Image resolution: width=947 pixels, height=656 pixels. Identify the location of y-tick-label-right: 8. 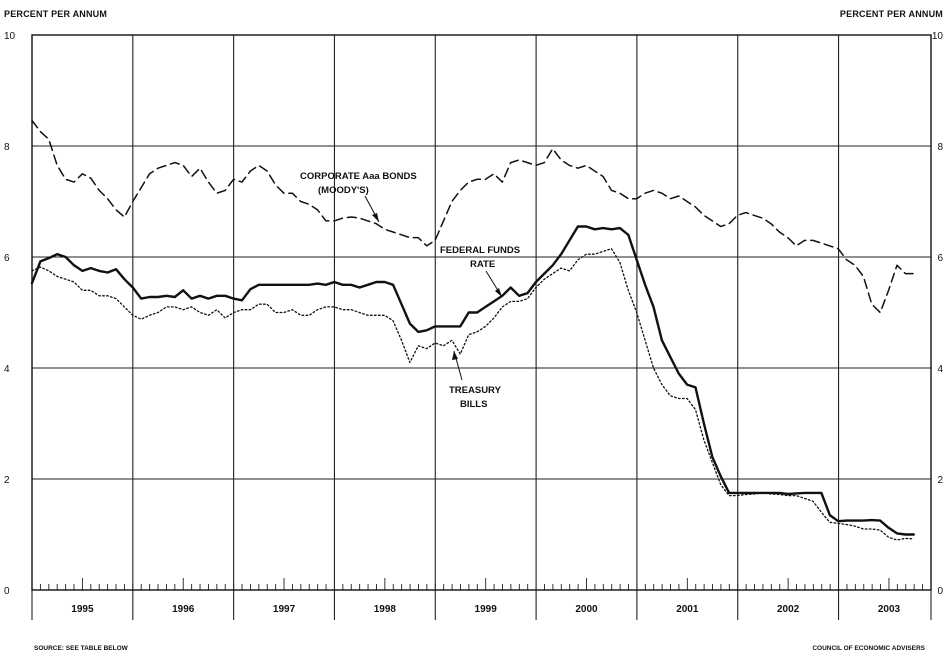
(940, 147).